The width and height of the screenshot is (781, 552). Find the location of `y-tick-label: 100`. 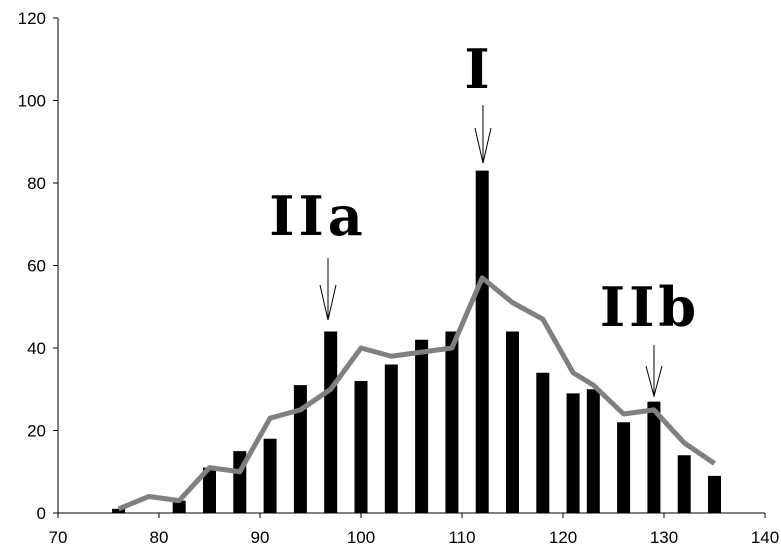

y-tick-label: 100 is located at coordinates (32, 101).